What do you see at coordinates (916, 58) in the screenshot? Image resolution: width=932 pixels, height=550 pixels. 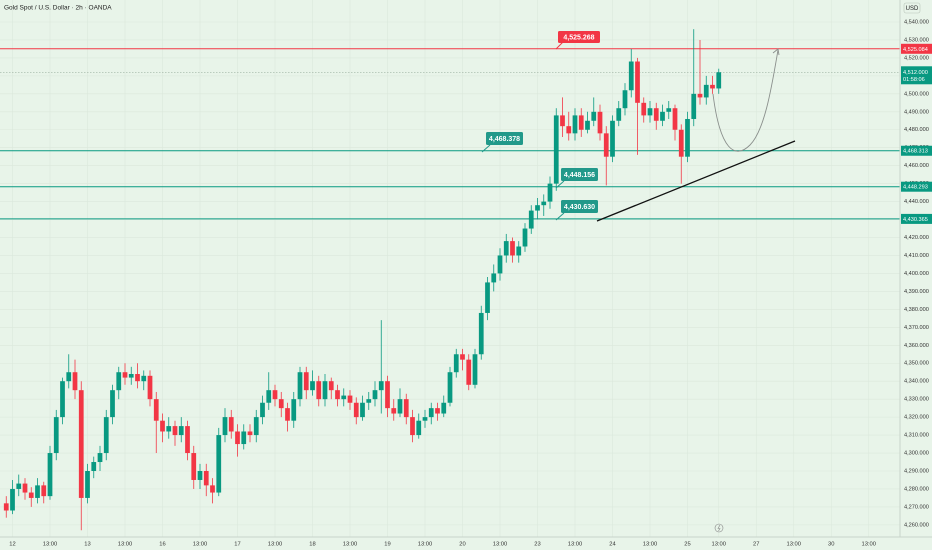 I see `y-tick-label: 4,520.000` at bounding box center [916, 58].